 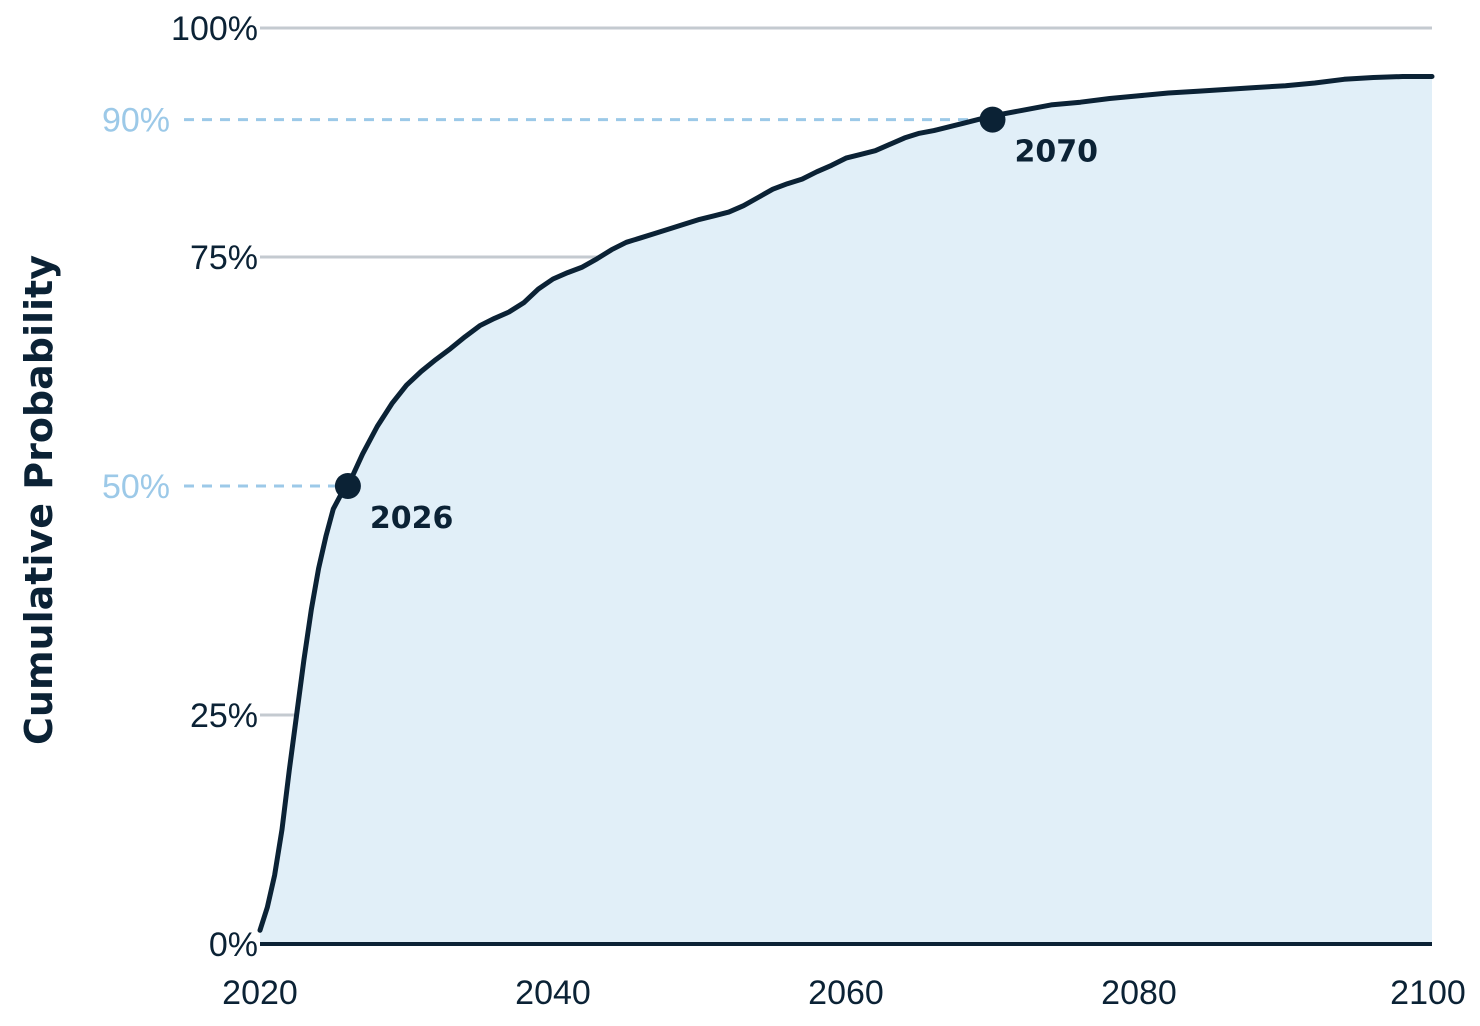 I want to click on x-tick-label: 2100, so click(x=1428, y=993).